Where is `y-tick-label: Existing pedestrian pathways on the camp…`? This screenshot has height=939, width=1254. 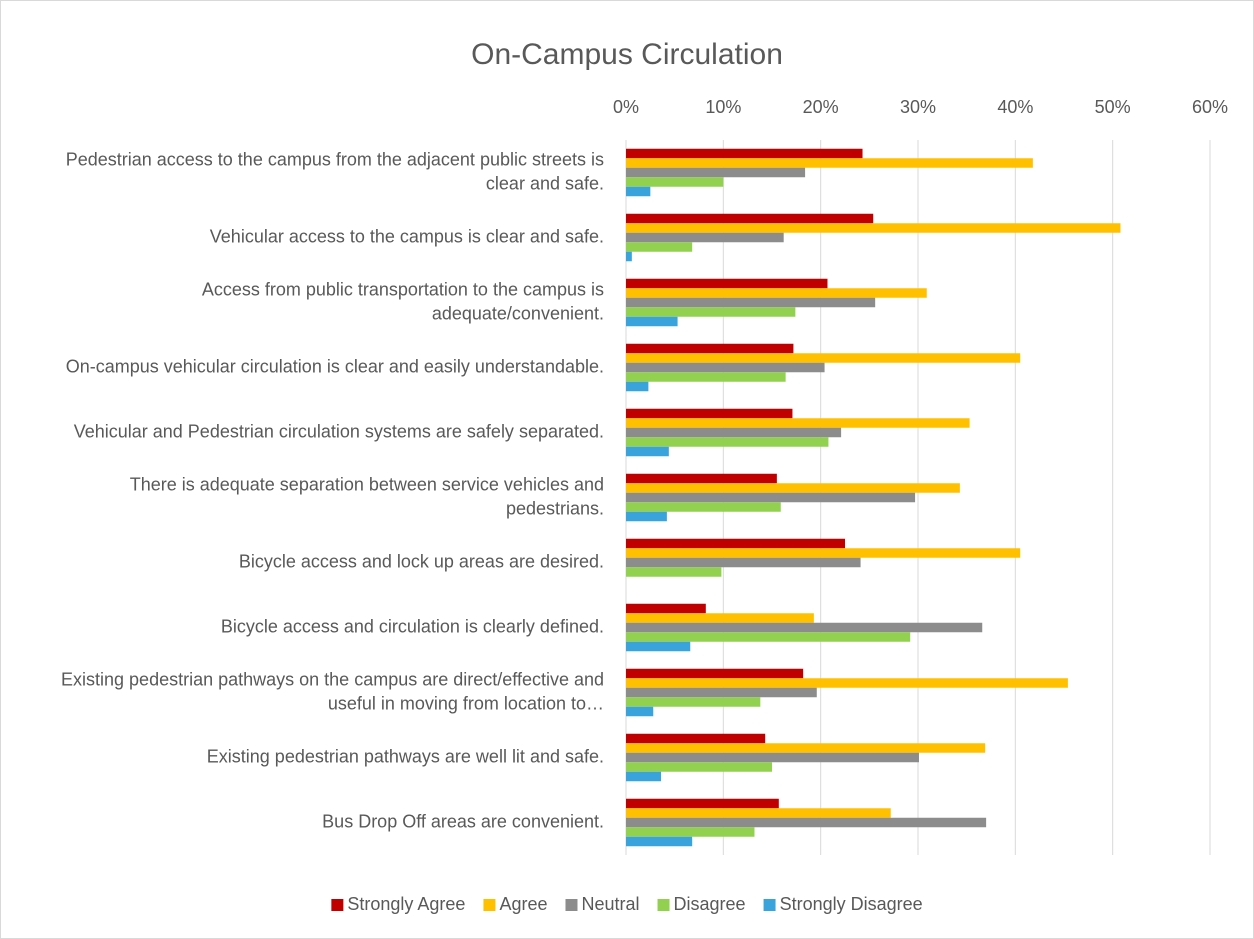
y-tick-label: Existing pedestrian pathways on the camp… is located at coordinates (332, 691).